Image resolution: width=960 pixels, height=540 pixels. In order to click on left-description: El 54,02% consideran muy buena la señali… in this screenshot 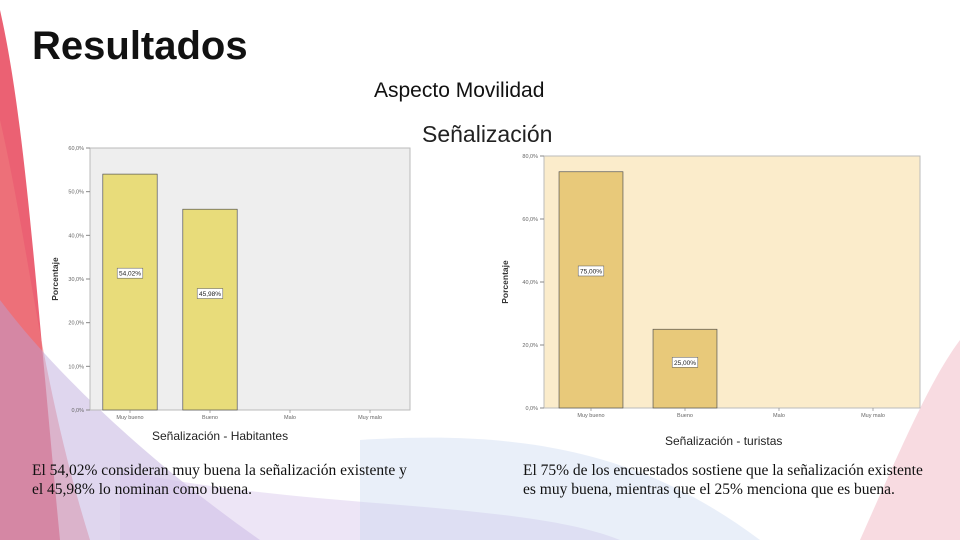, I will do `click(219, 480)`.